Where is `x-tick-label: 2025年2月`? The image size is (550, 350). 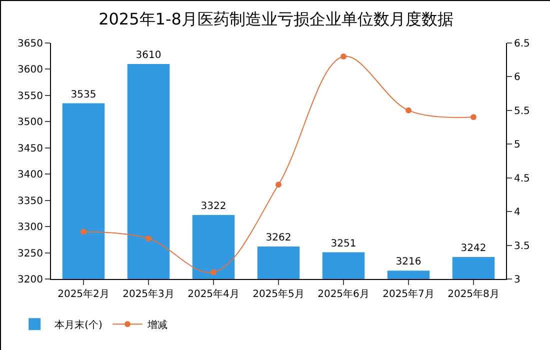
x-tick-label: 2025年2月 is located at coordinates (84, 294).